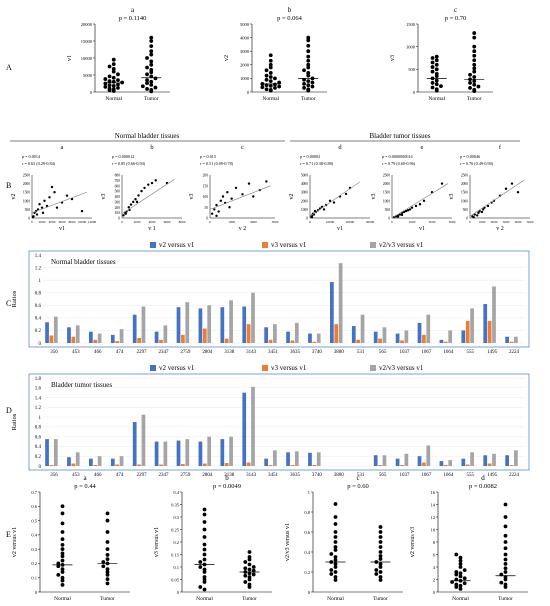 The height and width of the screenshot is (606, 550). What do you see at coordinates (448, 352) in the screenshot?
I see `x-category-label: 1664` at bounding box center [448, 352].